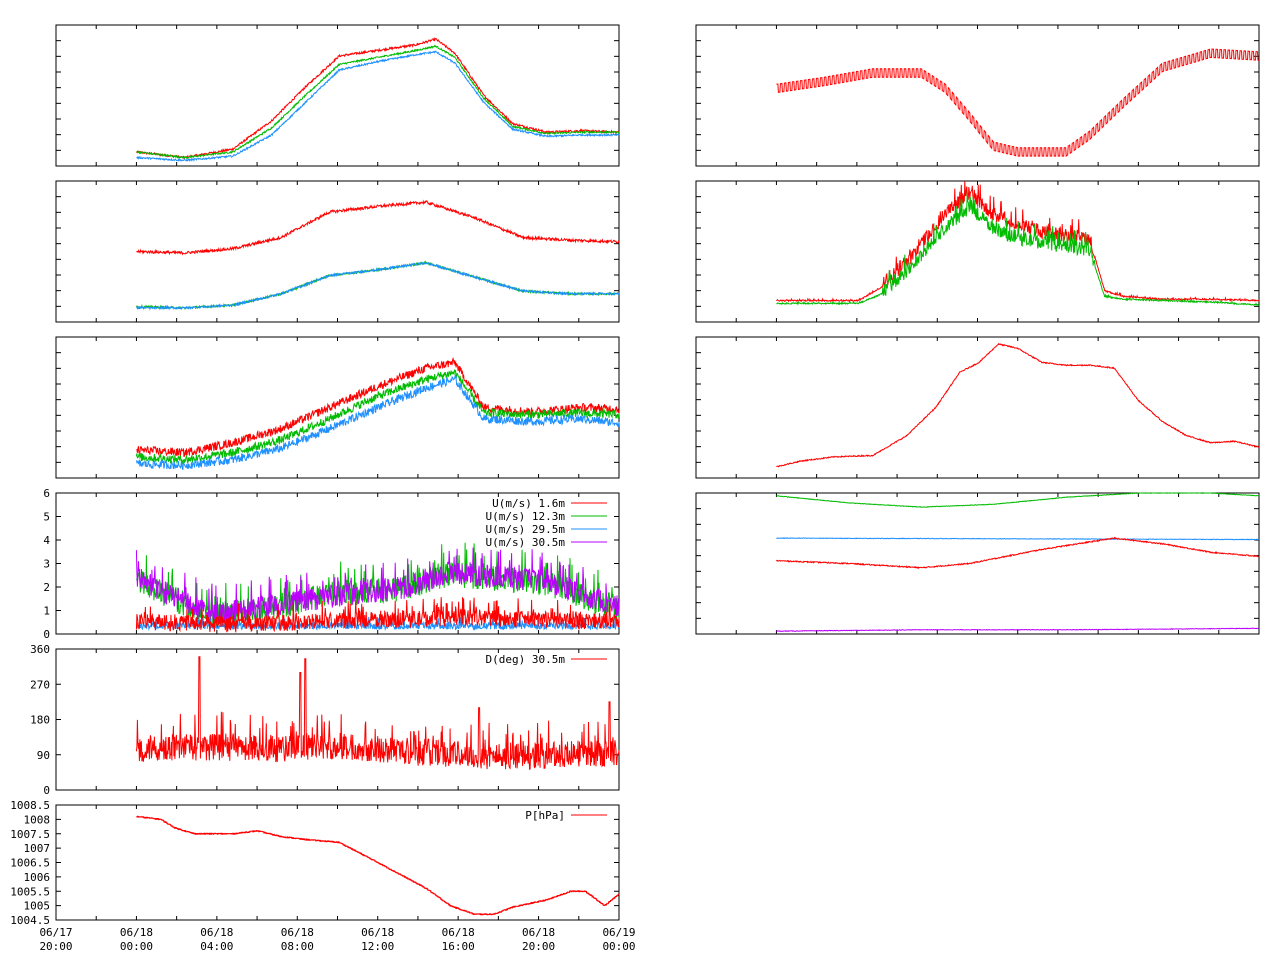 This screenshot has width=1280, height=960. Describe the element at coordinates (55, 932) in the screenshot. I see `x-tick-date: 06/17` at that location.